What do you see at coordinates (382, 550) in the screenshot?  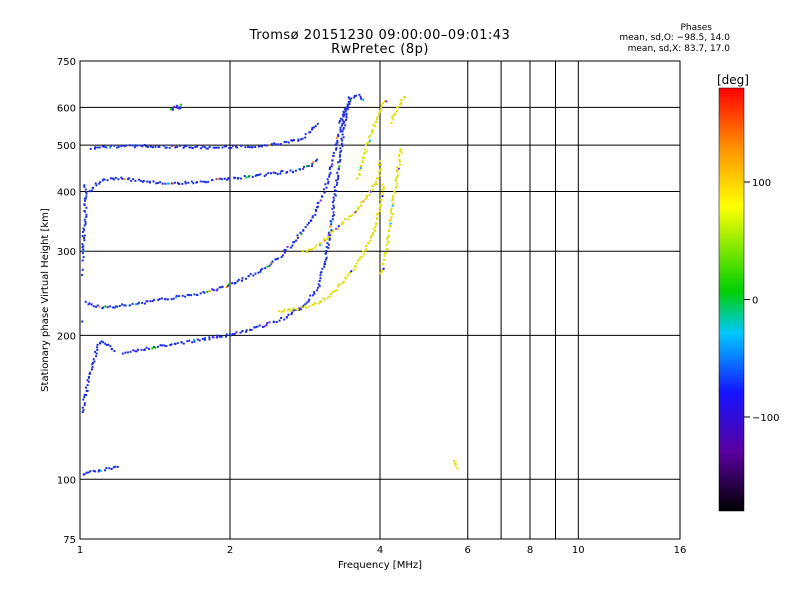 I see `x-axis-ticks: 1 2 4 6 8 10 16` at bounding box center [382, 550].